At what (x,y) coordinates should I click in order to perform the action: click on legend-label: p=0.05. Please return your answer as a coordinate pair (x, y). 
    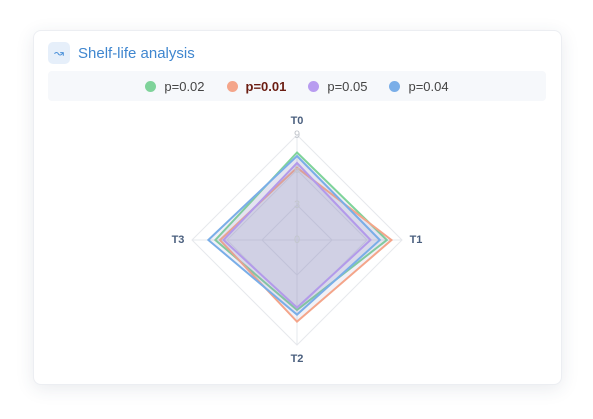
    Looking at the image, I should click on (347, 86).